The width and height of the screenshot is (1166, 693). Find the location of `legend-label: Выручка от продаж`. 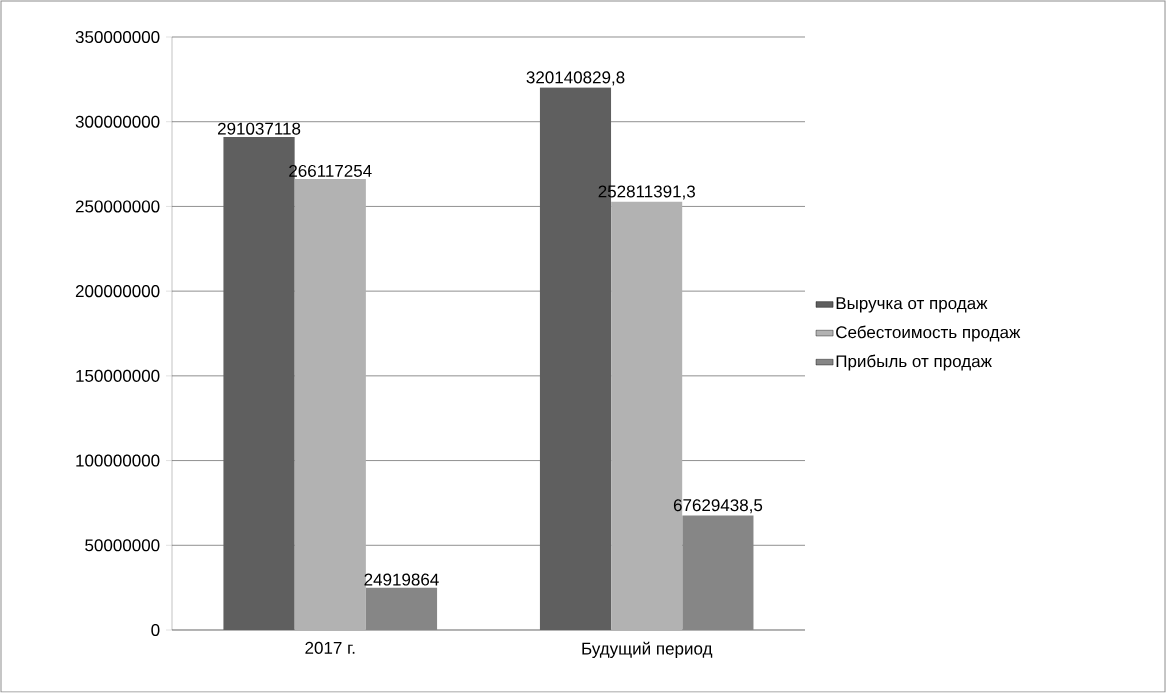

legend-label: Выручка от продаж is located at coordinates (912, 305).